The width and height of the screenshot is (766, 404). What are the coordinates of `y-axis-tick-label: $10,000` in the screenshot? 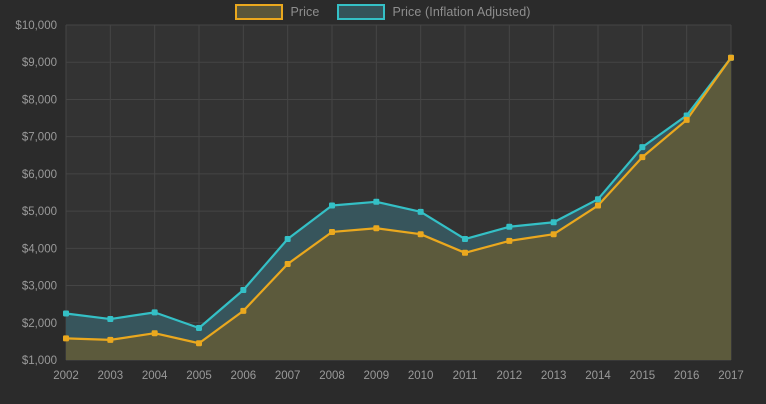 It's located at (36, 26).